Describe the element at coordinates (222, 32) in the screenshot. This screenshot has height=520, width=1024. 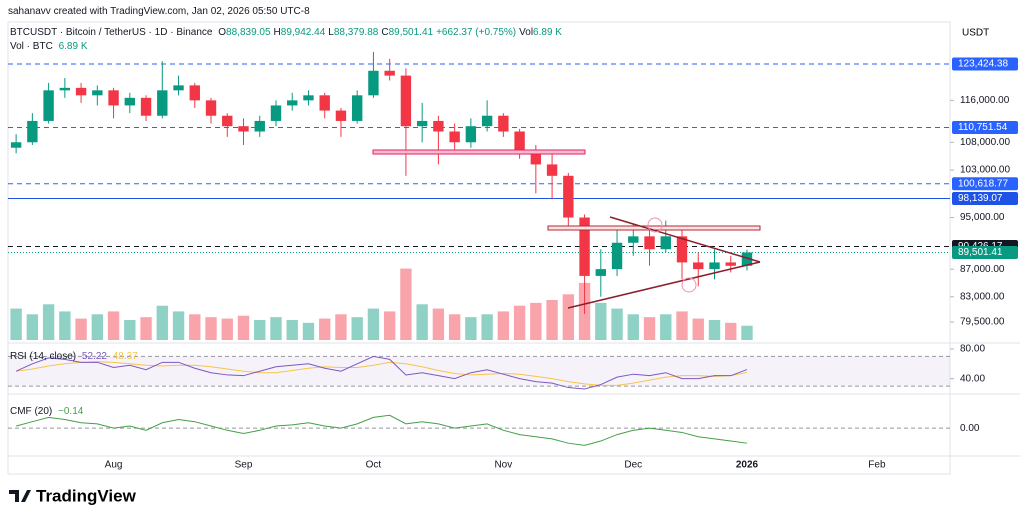
I see `legend-key: O` at that location.